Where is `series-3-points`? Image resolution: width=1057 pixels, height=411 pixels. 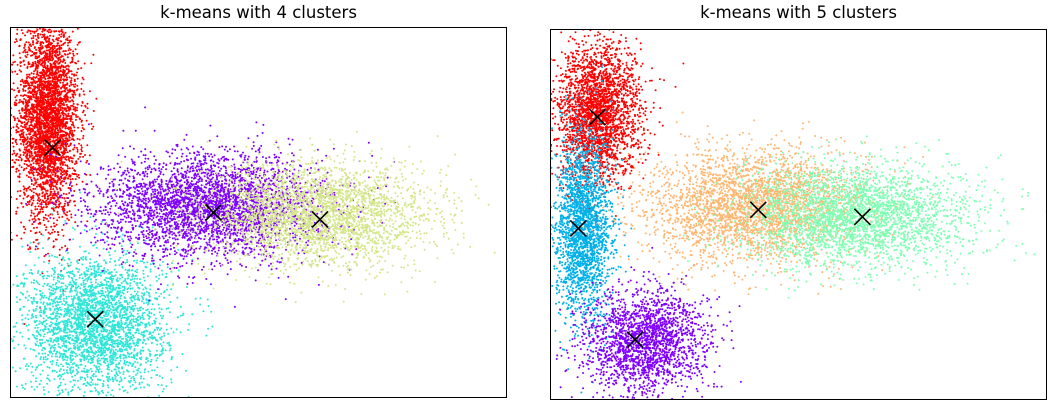
series-3-points is located at coordinates (758, 203).